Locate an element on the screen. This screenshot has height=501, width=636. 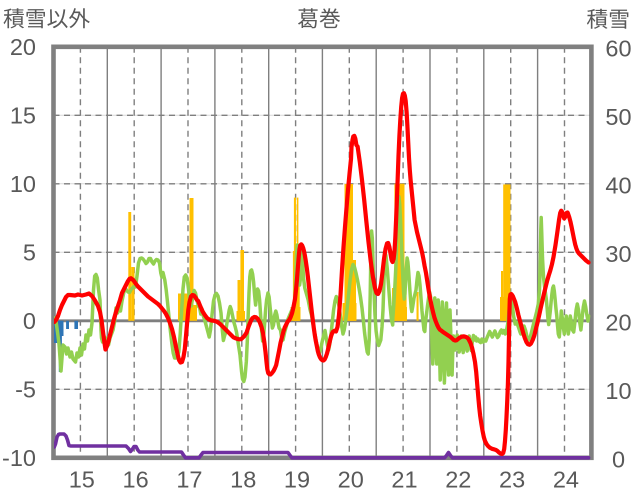
svg-text: 23 is located at coordinates (512, 480).